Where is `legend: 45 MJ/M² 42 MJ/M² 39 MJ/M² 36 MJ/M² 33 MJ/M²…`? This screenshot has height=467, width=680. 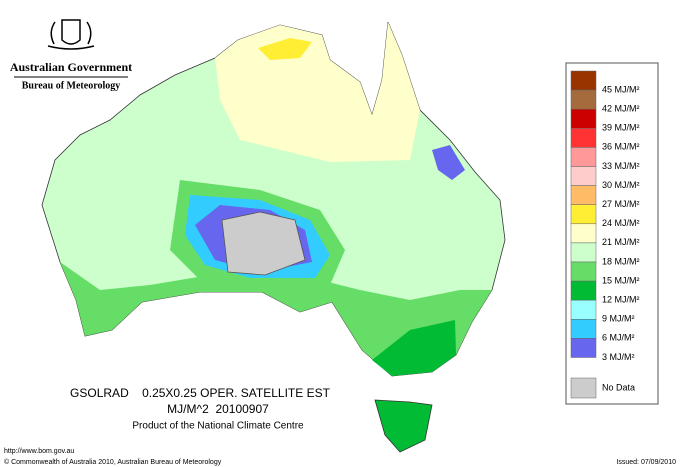
legend: 45 MJ/M² 42 MJ/M² 39 MJ/M² 36 MJ/M² 33 MJ/M²… is located at coordinates (605, 234).